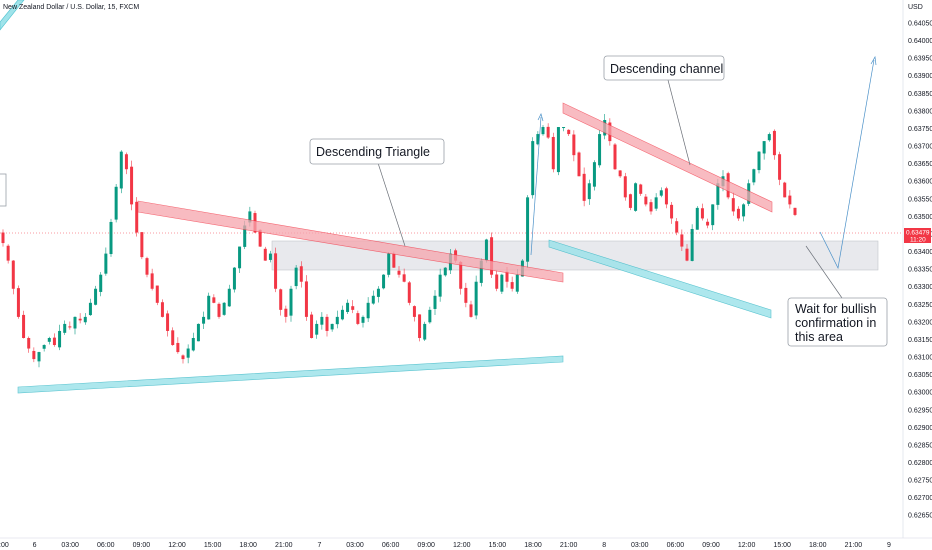  Describe the element at coordinates (12, 15) in the screenshot. I see `offscreen-channel-band` at that location.